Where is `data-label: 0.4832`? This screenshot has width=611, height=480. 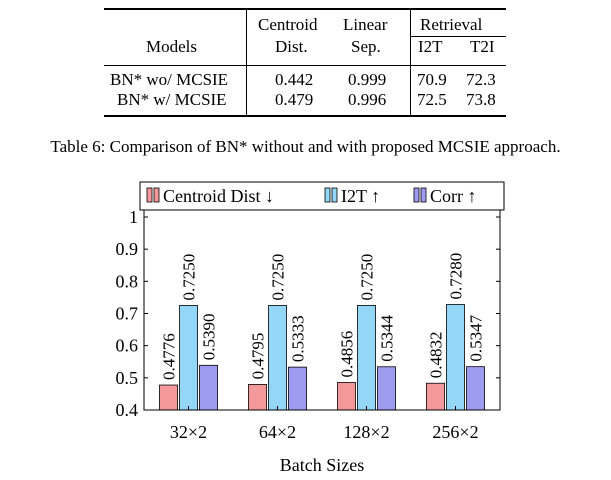
data-label: 0.4832 is located at coordinates (436, 354).